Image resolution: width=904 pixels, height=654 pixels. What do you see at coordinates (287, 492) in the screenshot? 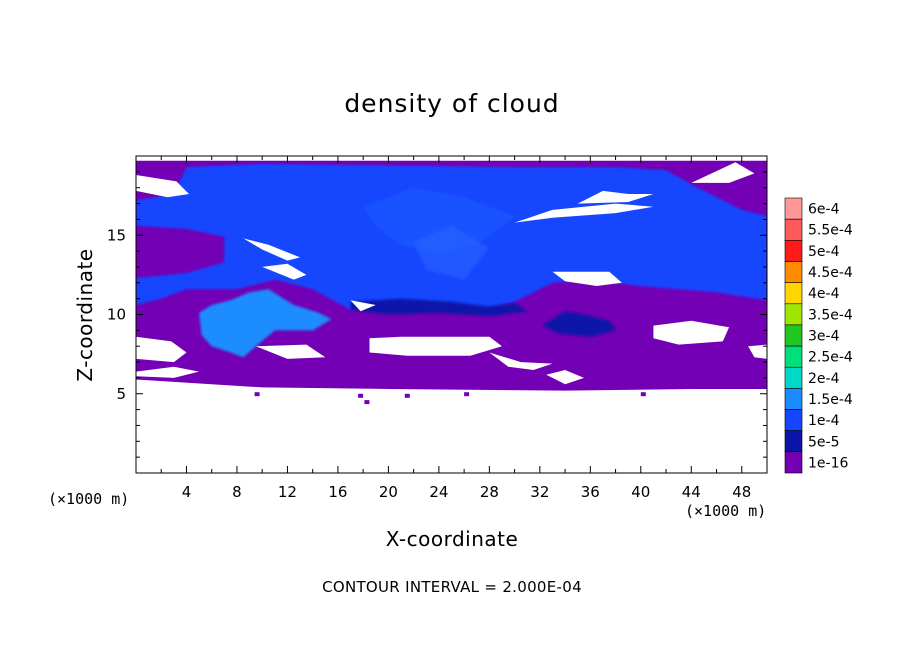
I see `x-tick-label: 12` at bounding box center [287, 492].